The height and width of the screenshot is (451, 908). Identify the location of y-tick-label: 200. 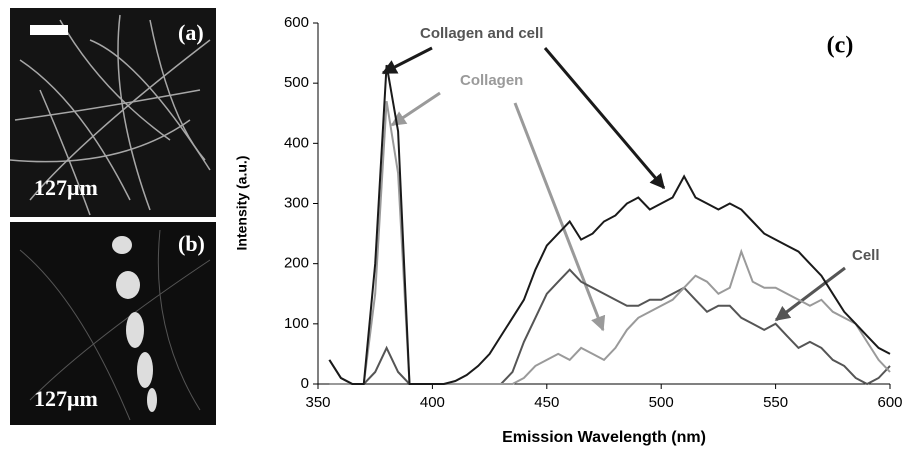
(296, 263).